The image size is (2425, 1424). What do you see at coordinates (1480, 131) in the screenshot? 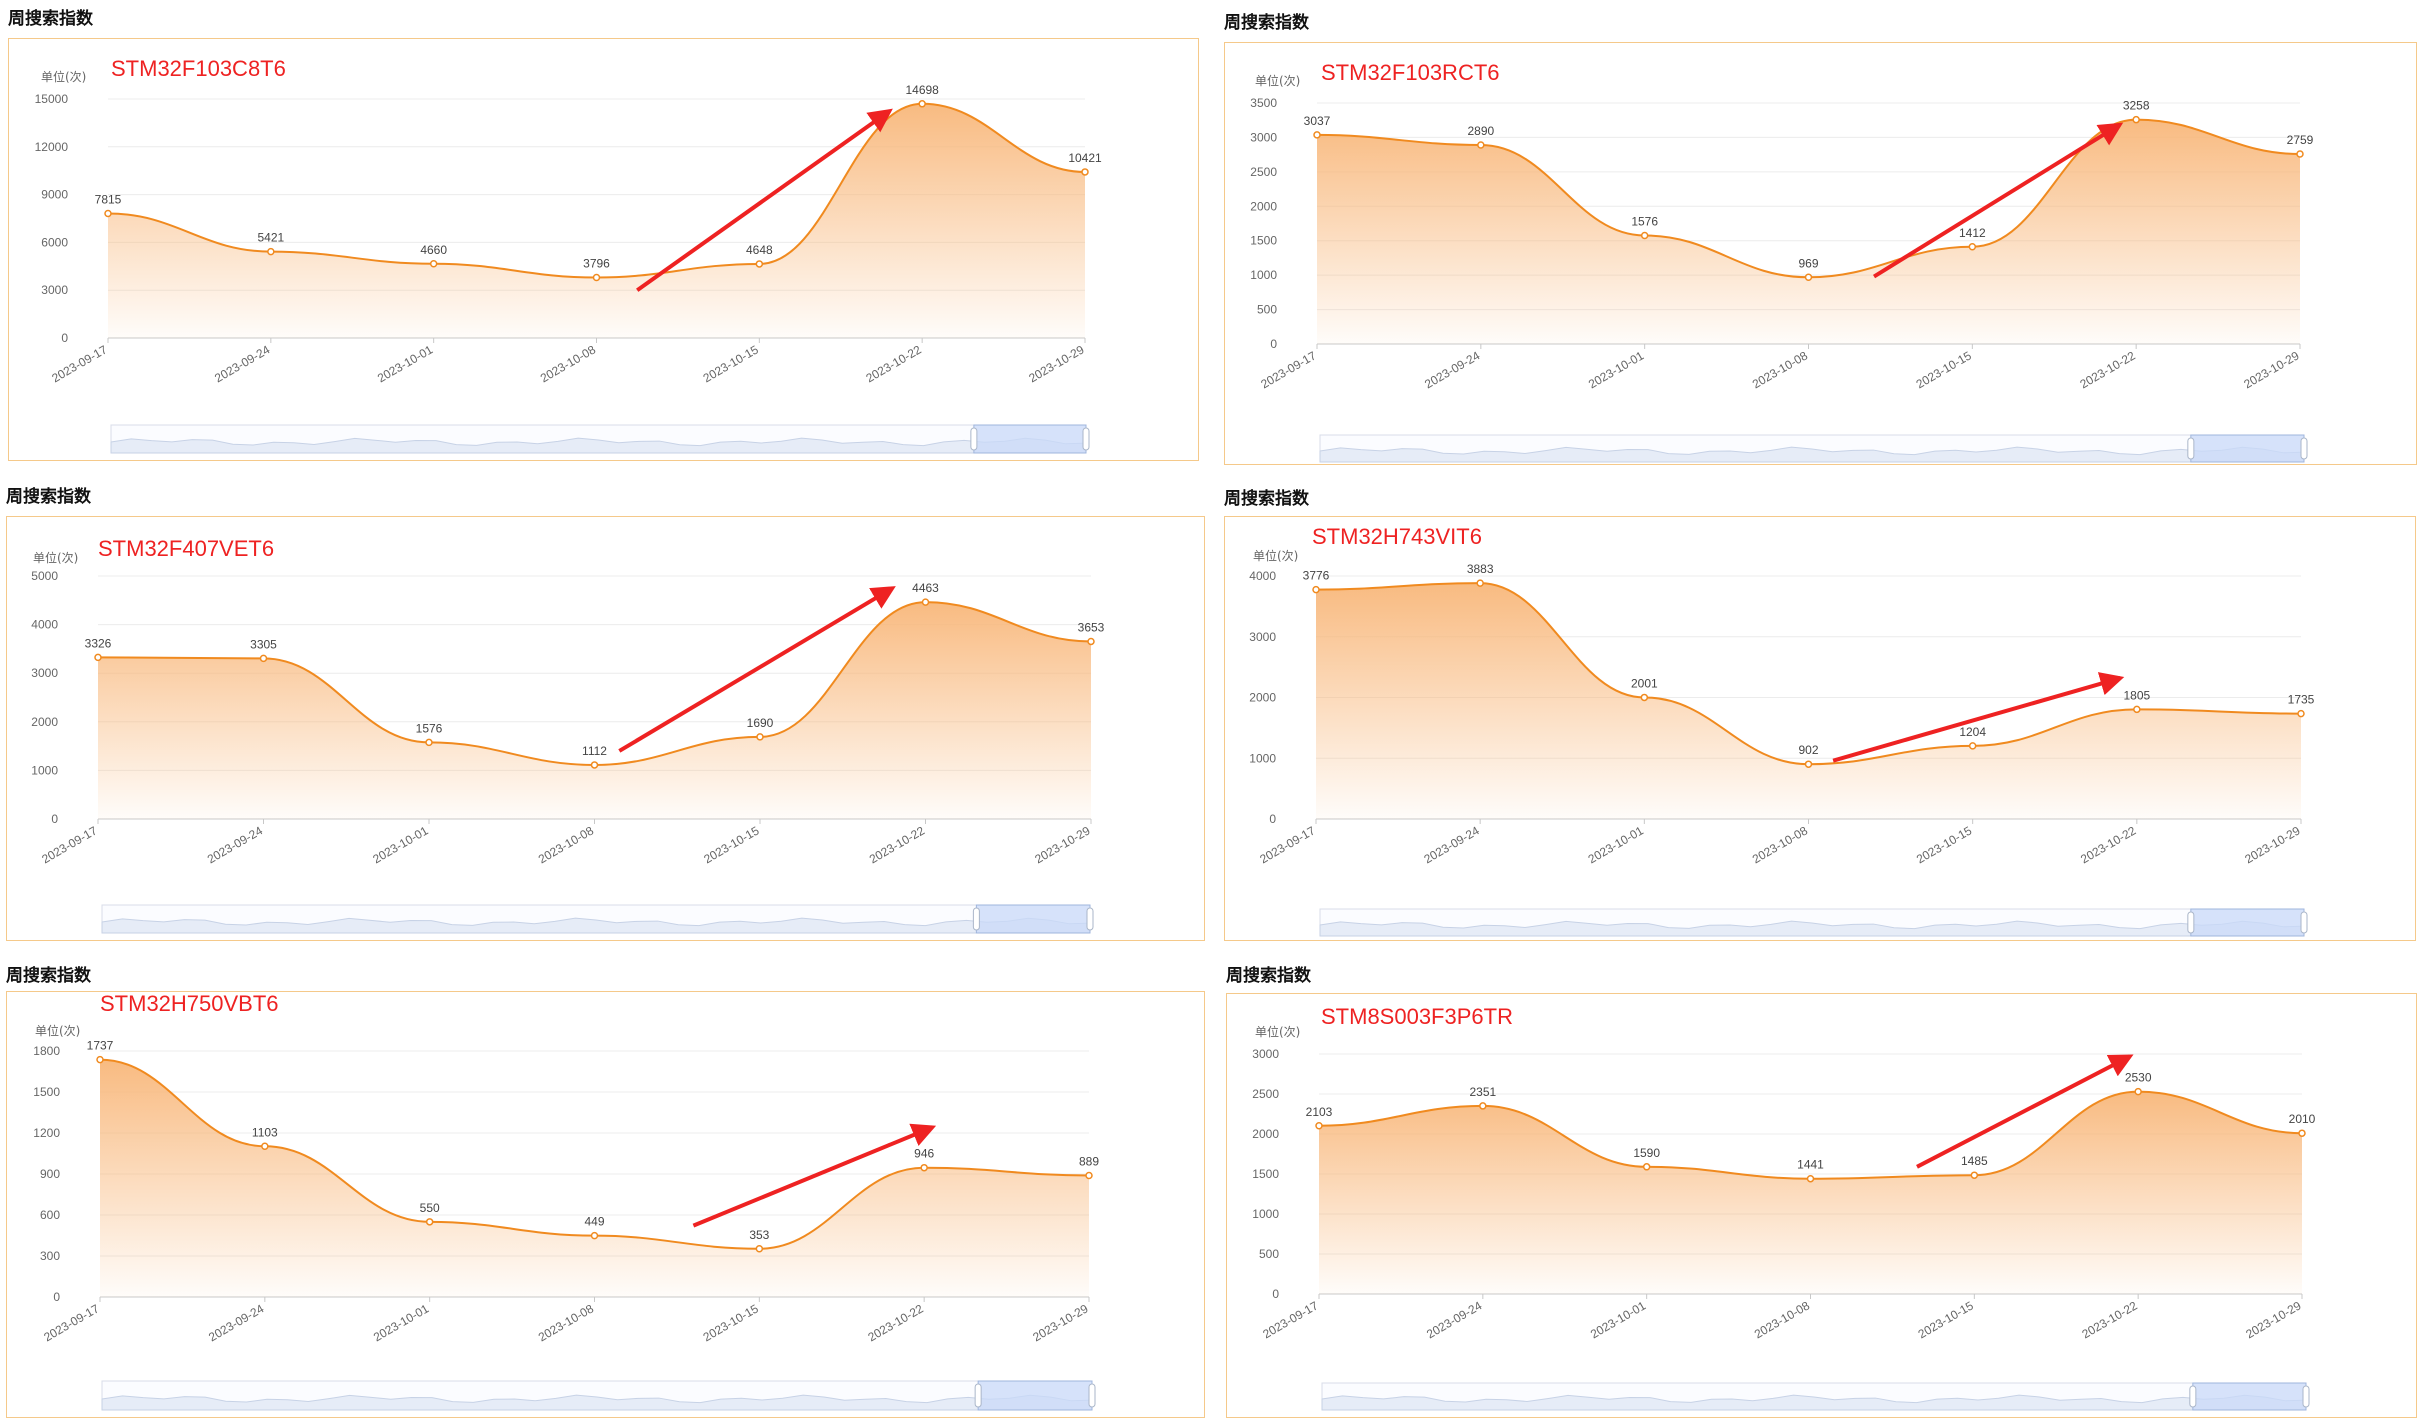
I see `data-label: 2890` at bounding box center [1480, 131].